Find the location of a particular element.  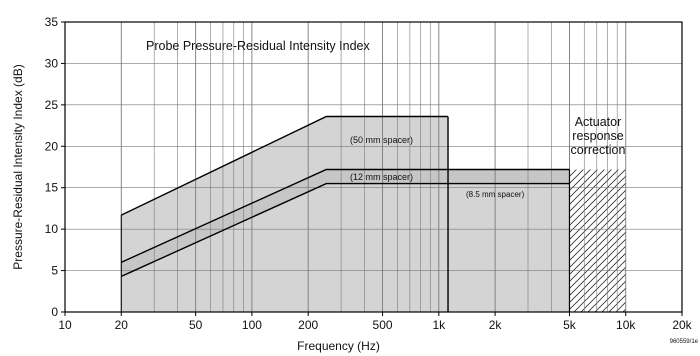

y-tick-label: 30 is located at coordinates (52, 63).